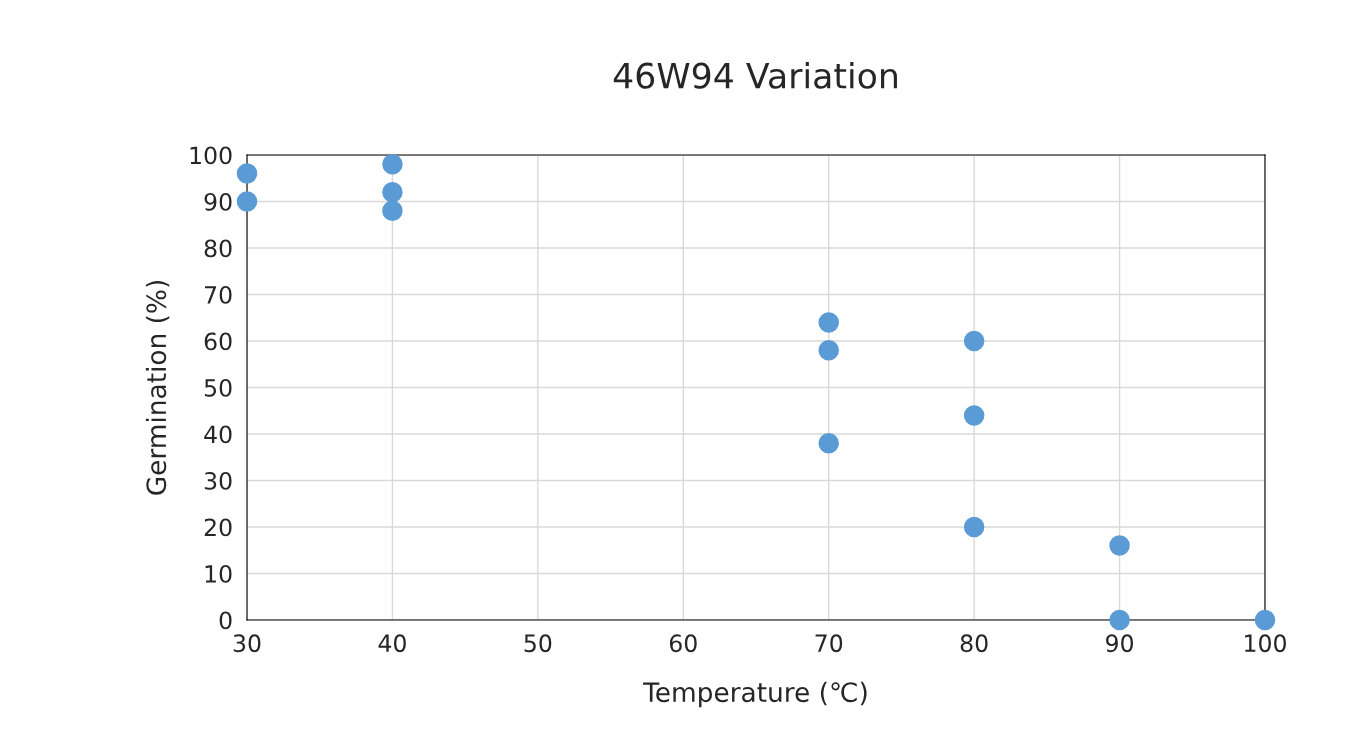  What do you see at coordinates (218, 573) in the screenshot?
I see `y-tick-label: 10` at bounding box center [218, 573].